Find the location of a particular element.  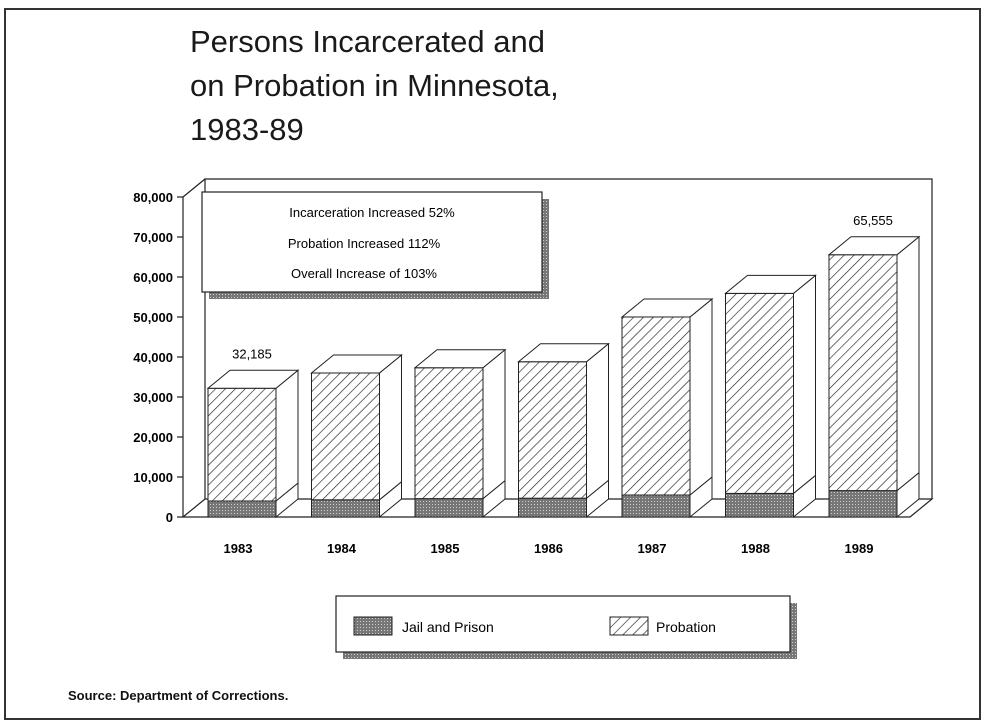

x-tick-label: 1985 is located at coordinates (445, 548).